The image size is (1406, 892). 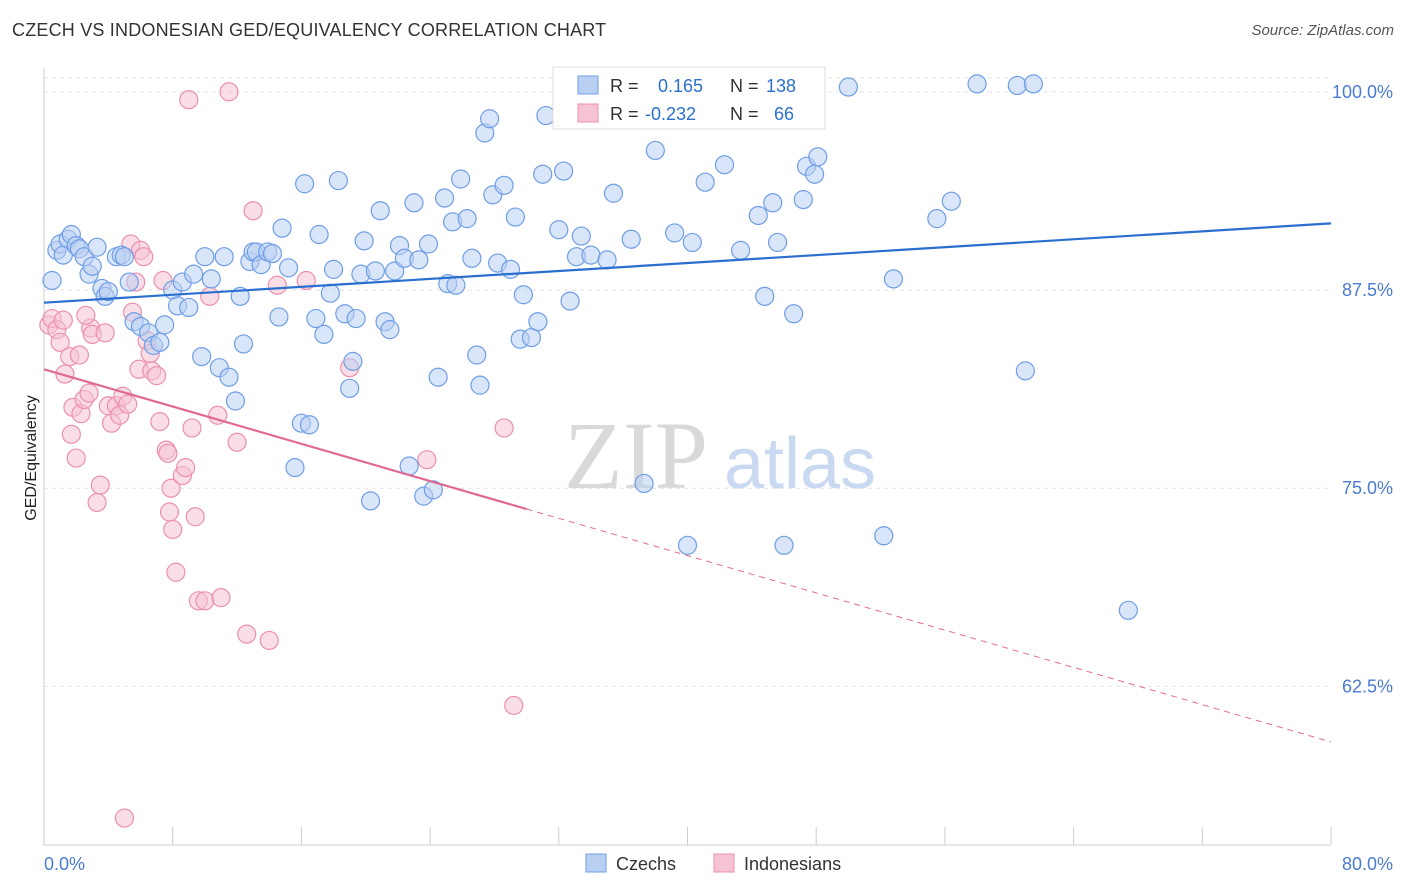 What do you see at coordinates (596, 863) in the screenshot?
I see `legend-bottom-swatch-czechs` at bounding box center [596, 863].